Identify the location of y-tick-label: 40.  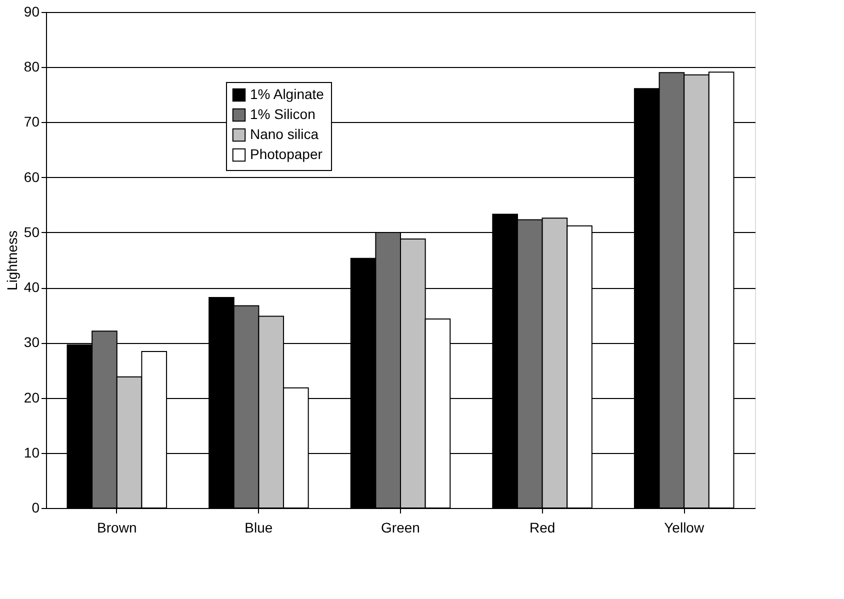
(32, 287).